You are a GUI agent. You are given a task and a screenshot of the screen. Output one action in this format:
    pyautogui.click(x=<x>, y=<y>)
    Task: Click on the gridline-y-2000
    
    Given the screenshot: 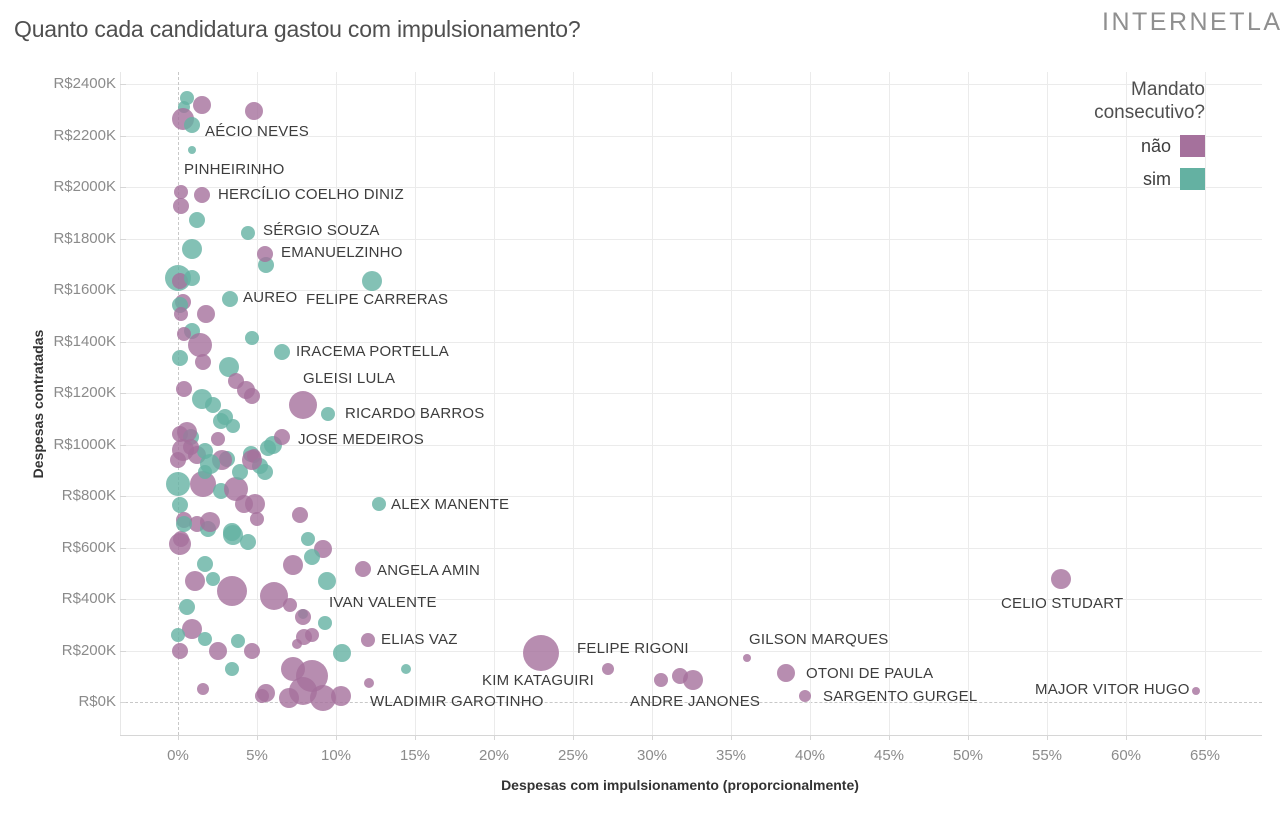 What is the action you would take?
    pyautogui.click(x=691, y=187)
    